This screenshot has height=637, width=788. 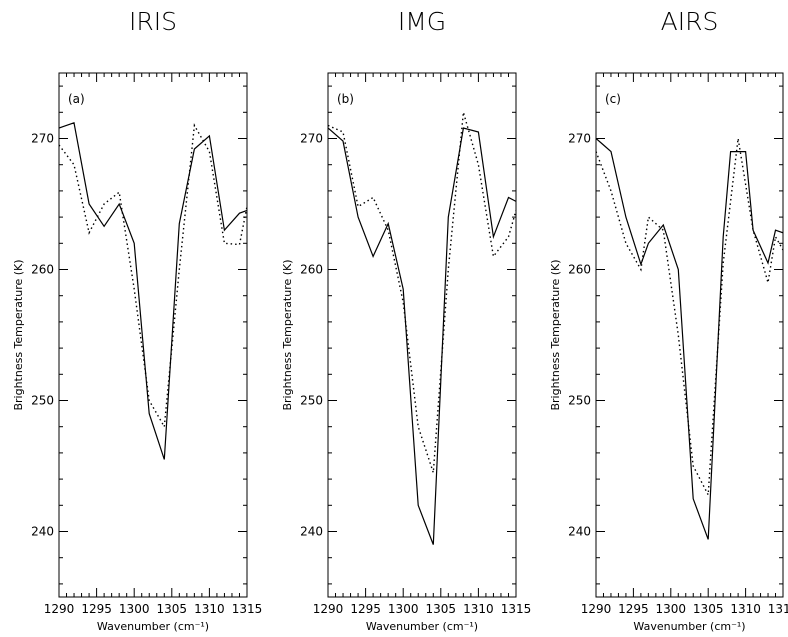 I want to click on panel-label: (c), so click(x=613, y=99).